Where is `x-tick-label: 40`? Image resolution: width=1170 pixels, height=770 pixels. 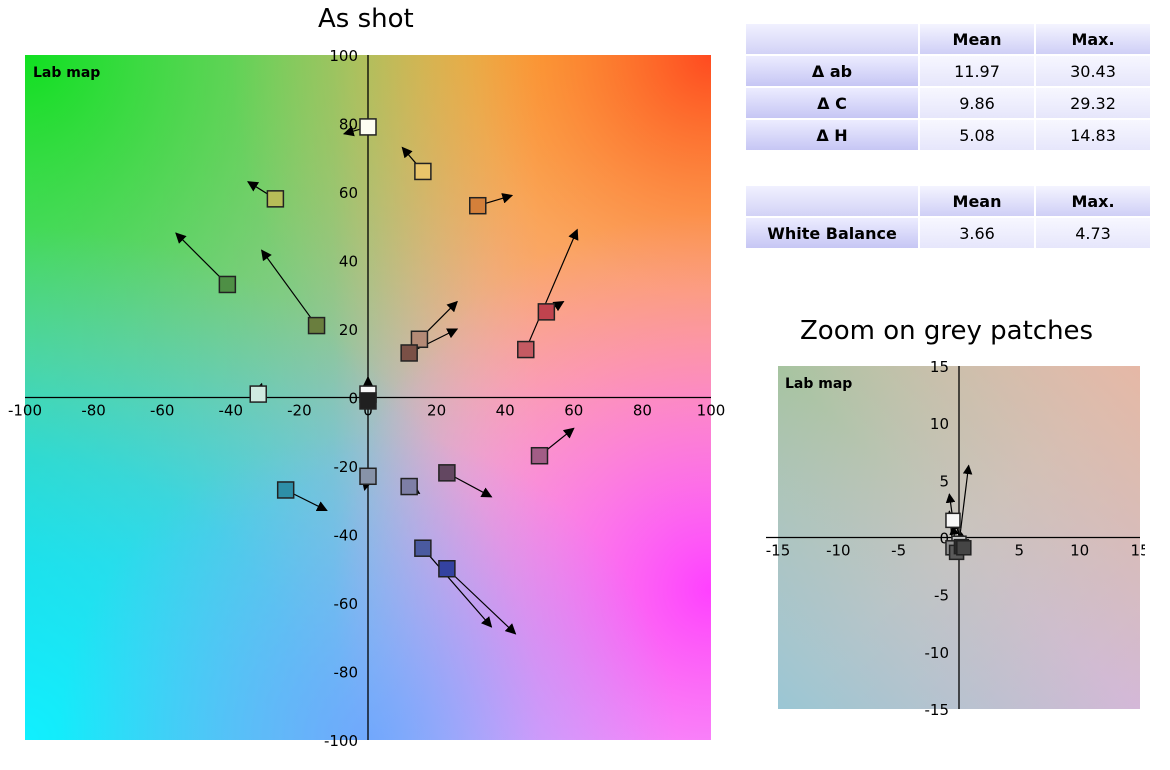
x-tick-label: 40 is located at coordinates (505, 411).